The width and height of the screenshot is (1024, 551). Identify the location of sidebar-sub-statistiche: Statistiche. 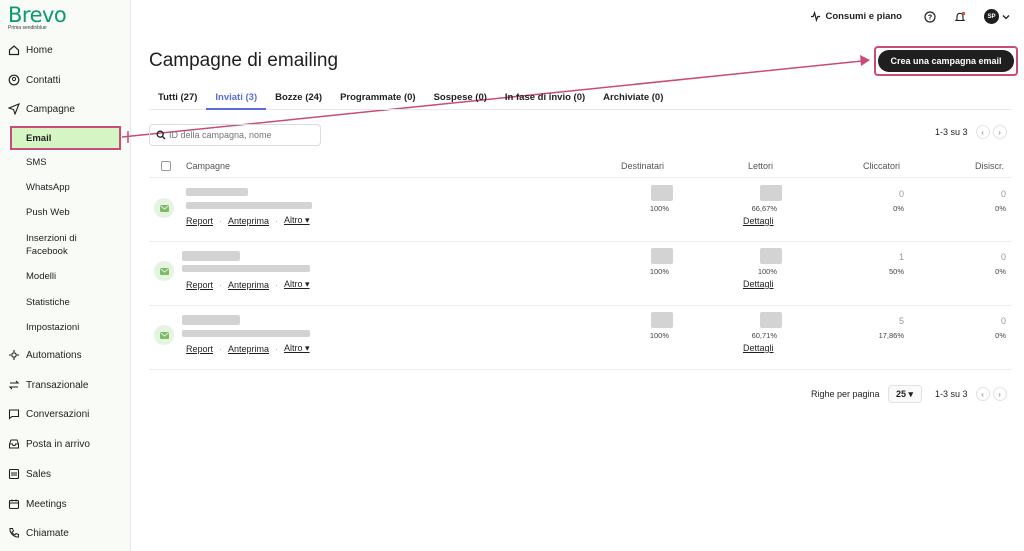
(48, 302).